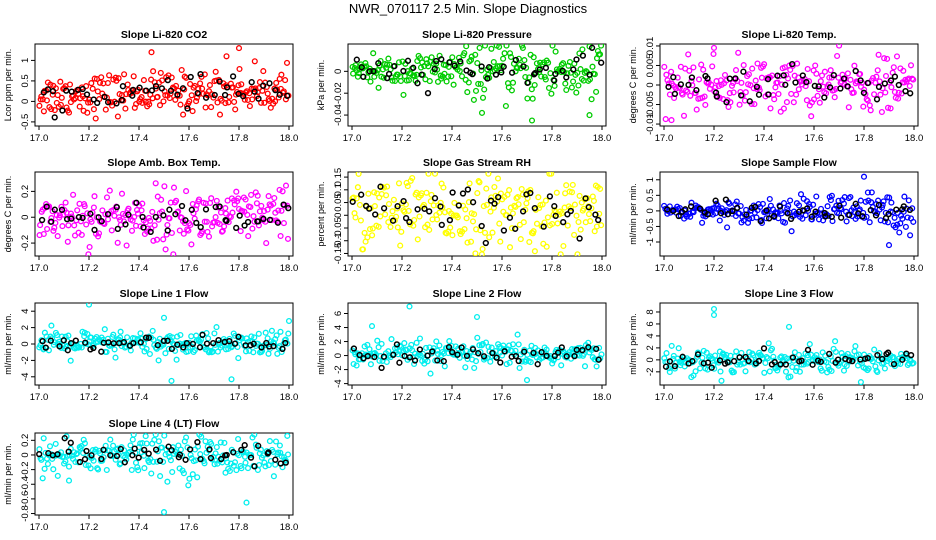  What do you see at coordinates (338, 93) in the screenshot?
I see `y-tick-label: -0.02` at bounding box center [338, 93].